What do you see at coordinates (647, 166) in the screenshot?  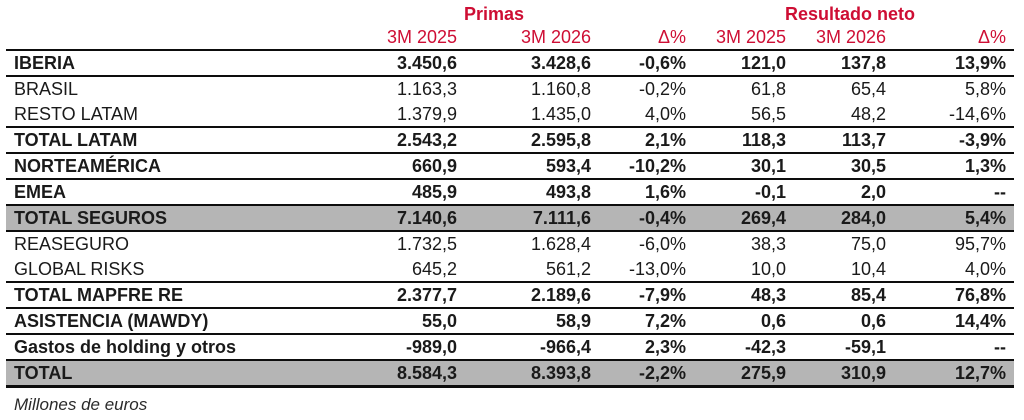 I see `value-cell: -10,2%` at bounding box center [647, 166].